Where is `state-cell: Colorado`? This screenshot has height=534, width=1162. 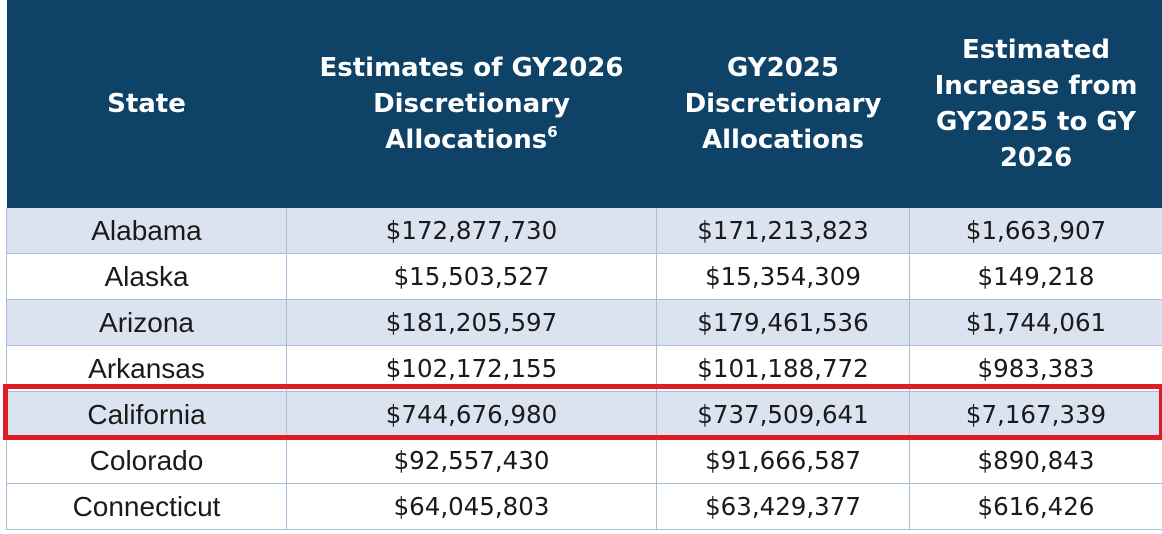
state-cell: Colorado is located at coordinates (146, 460).